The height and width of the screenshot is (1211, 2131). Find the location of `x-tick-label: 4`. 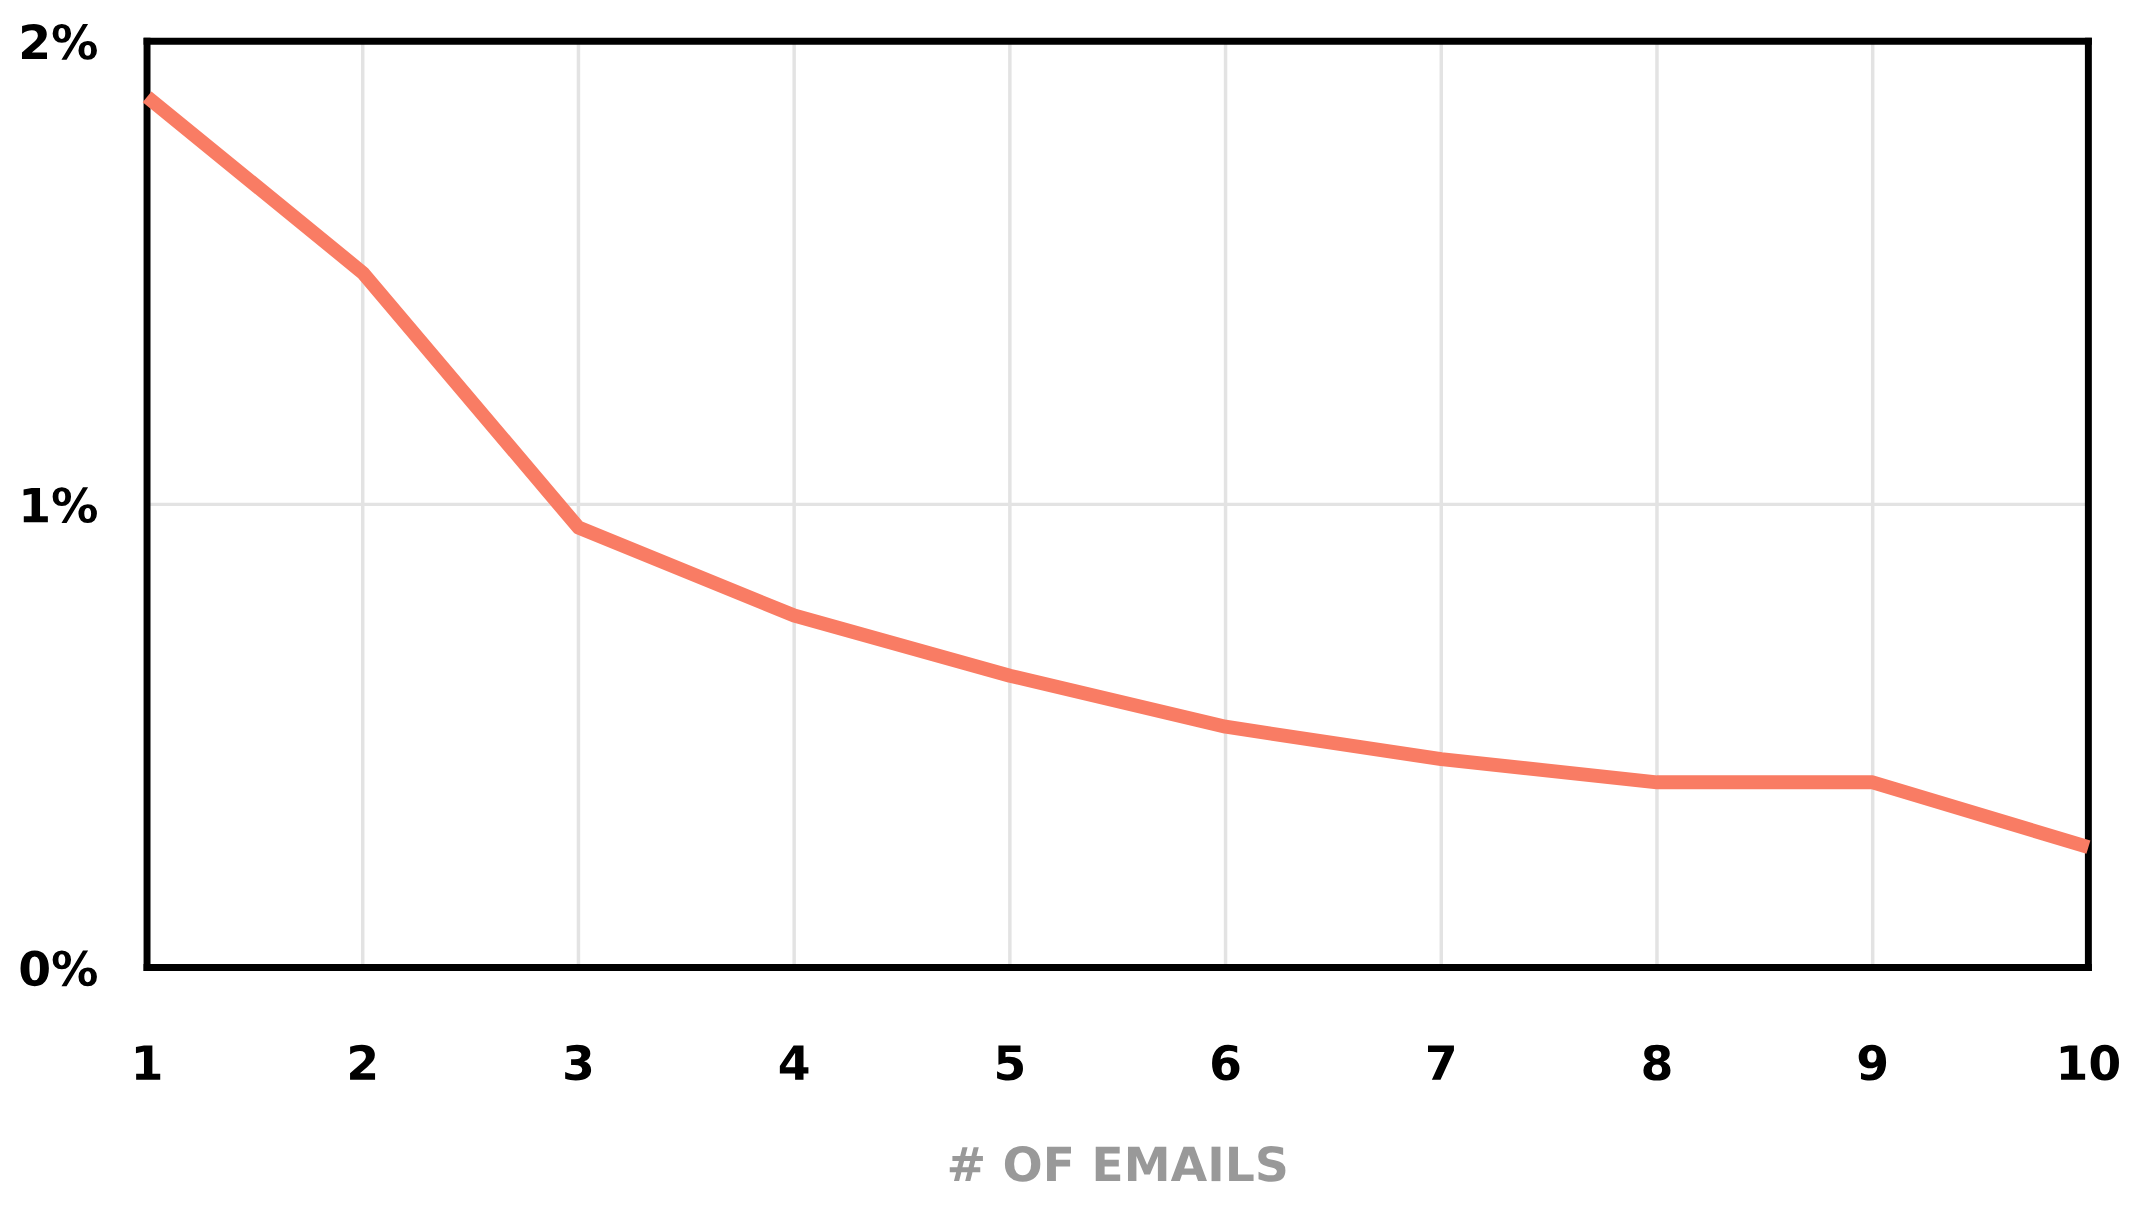

x-tick-label: 4 is located at coordinates (794, 1062).